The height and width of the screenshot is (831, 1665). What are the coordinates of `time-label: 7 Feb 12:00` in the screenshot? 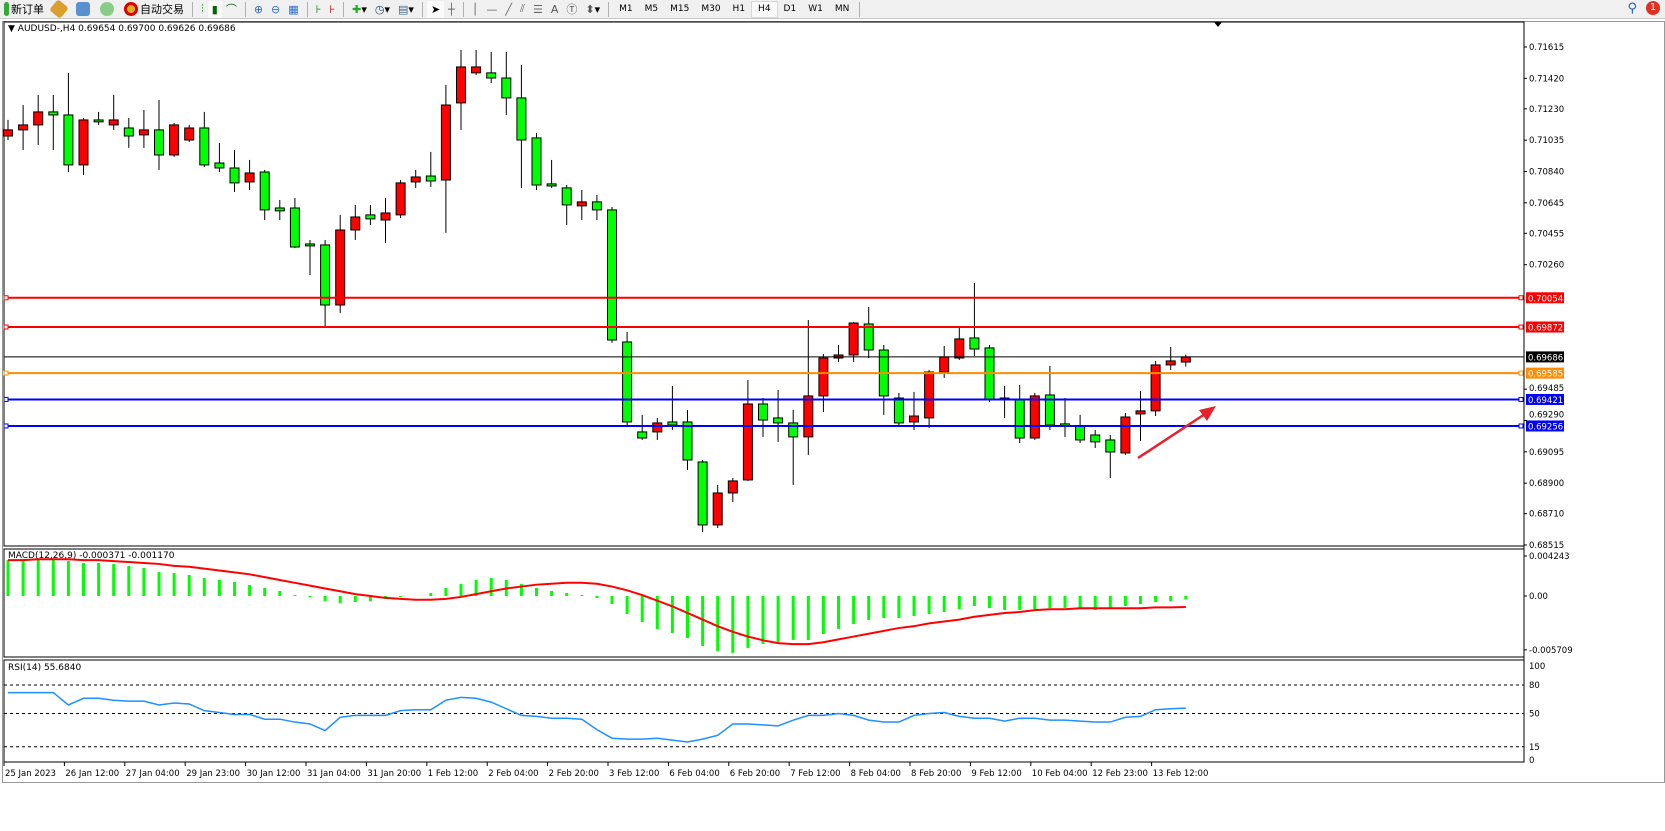 It's located at (815, 774).